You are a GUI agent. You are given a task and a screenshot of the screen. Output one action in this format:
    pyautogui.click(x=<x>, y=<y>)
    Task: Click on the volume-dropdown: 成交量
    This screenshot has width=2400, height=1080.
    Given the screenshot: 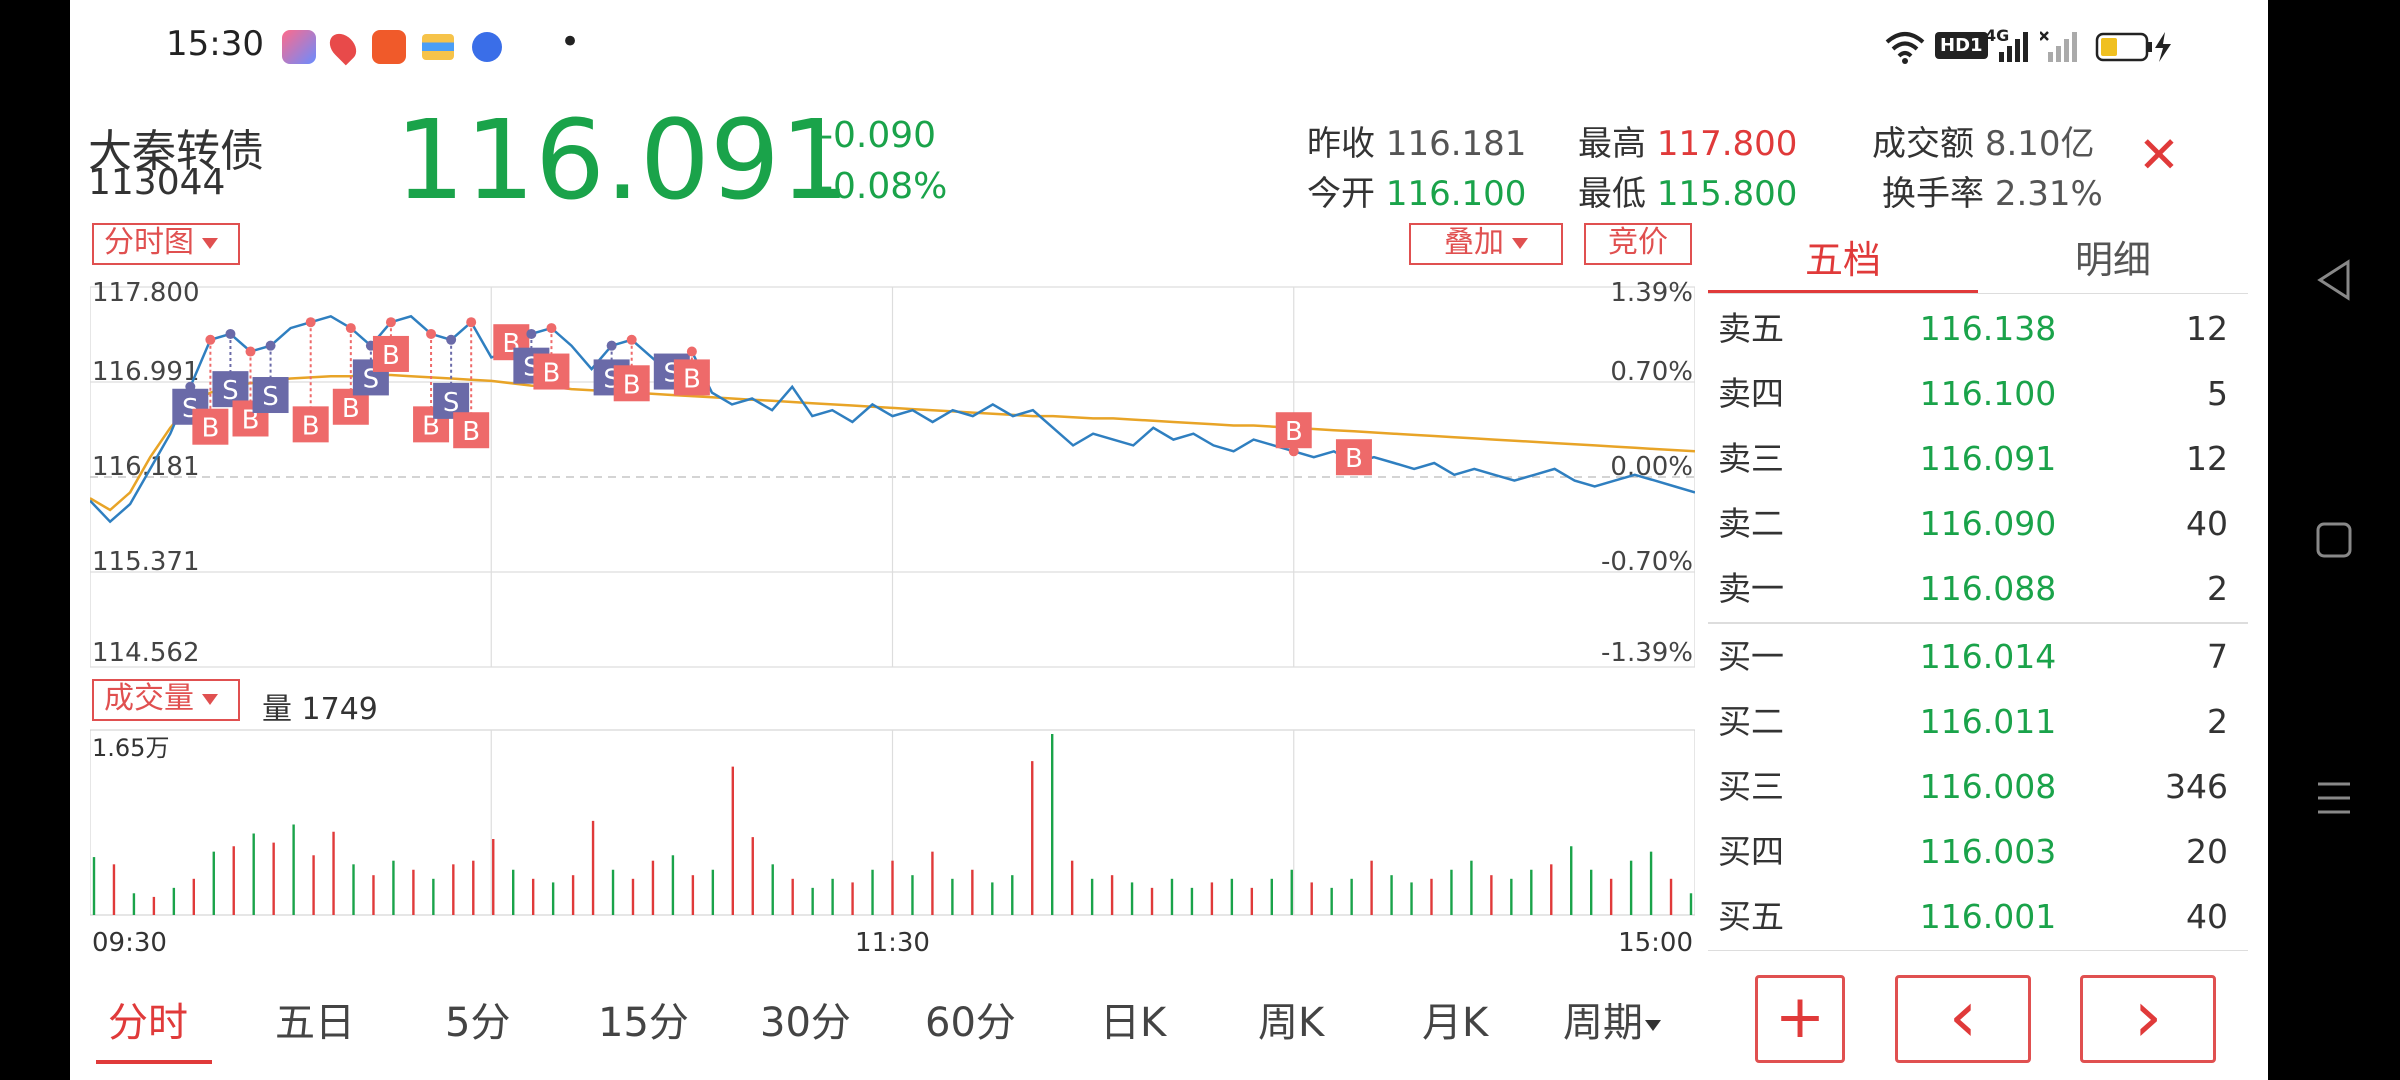 What is the action you would take?
    pyautogui.click(x=166, y=700)
    